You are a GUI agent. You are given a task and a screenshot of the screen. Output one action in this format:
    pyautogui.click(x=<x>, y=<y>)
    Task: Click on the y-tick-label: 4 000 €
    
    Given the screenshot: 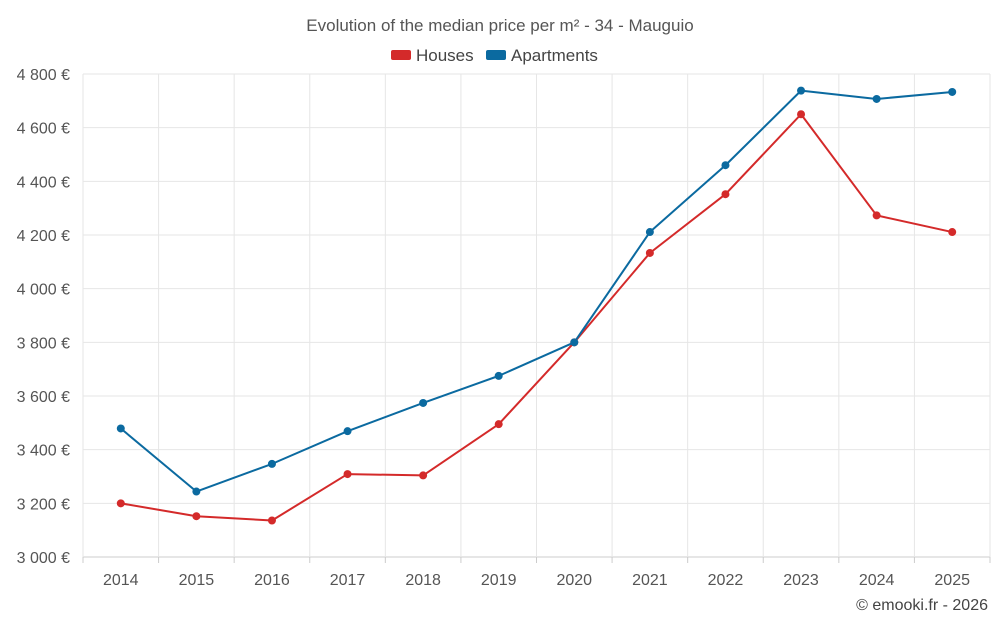 What is the action you would take?
    pyautogui.click(x=43, y=290)
    